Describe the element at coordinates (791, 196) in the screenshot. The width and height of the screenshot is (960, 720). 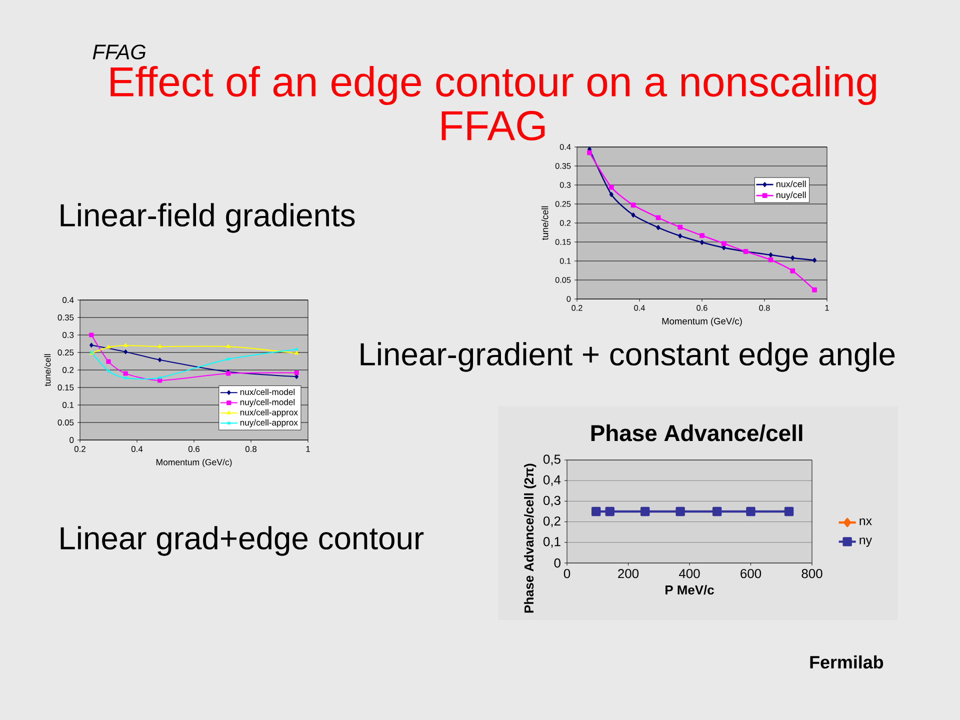
I see `legend-label: nuy/cell` at that location.